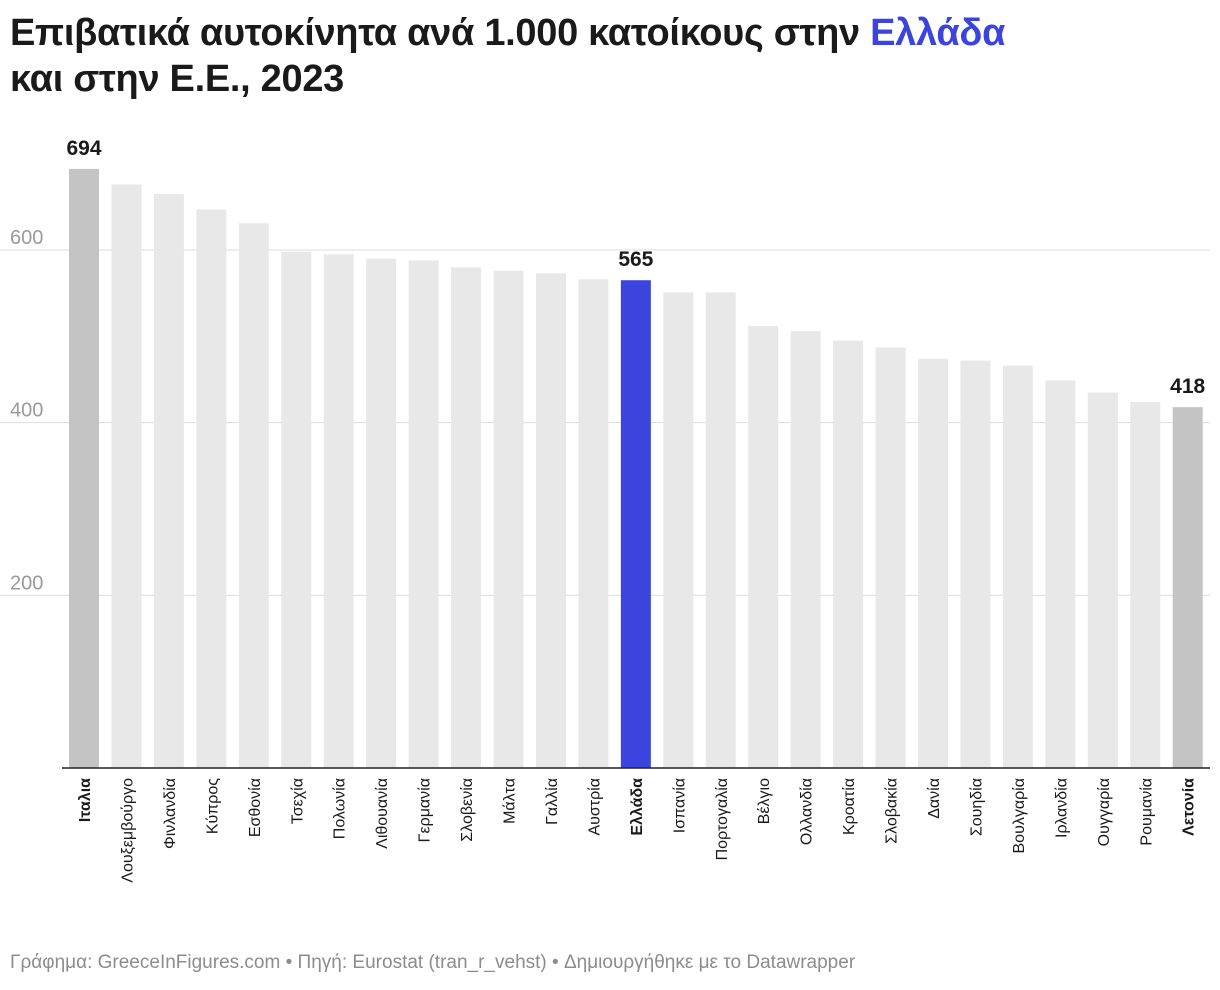 Image resolution: width=1220 pixels, height=990 pixels. Describe the element at coordinates (177, 79) in the screenshot. I see `title-part-2: και στην Ε.Ε., 2023` at that location.